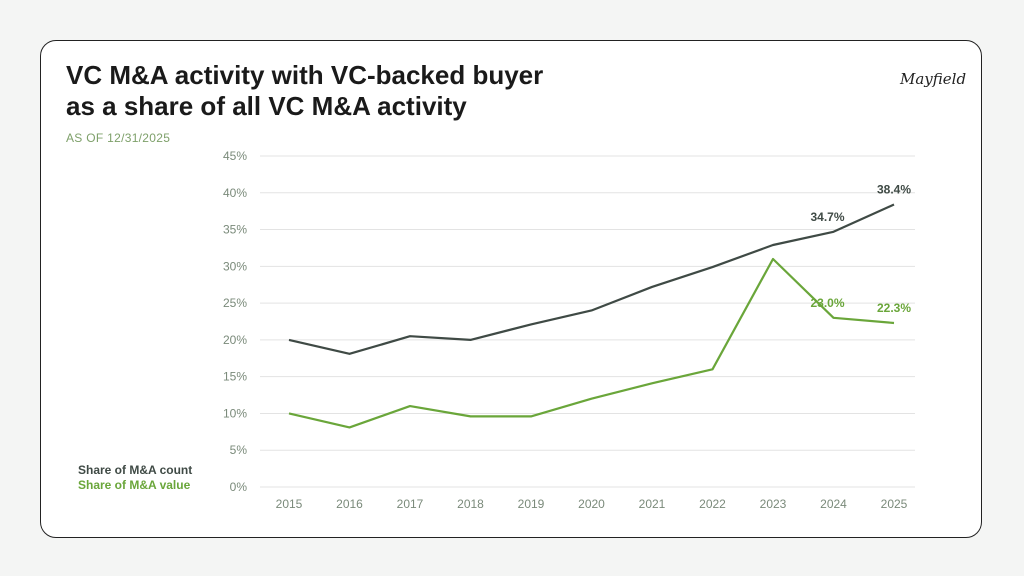  What do you see at coordinates (289, 504) in the screenshot?
I see `x-tick-label: 2015` at bounding box center [289, 504].